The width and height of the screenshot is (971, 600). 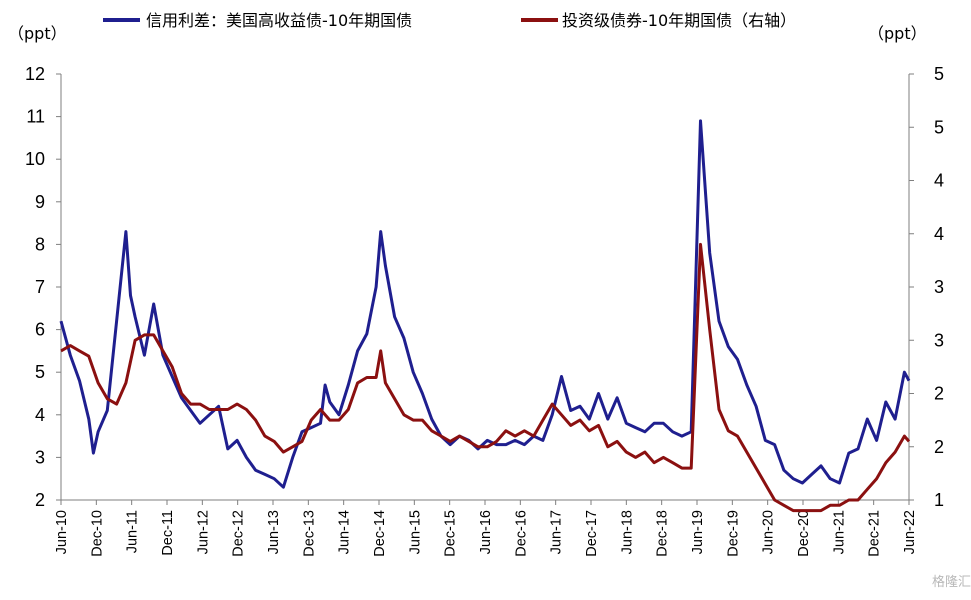 What do you see at coordinates (35, 159) in the screenshot?
I see `left-tick-label: 10` at bounding box center [35, 159].